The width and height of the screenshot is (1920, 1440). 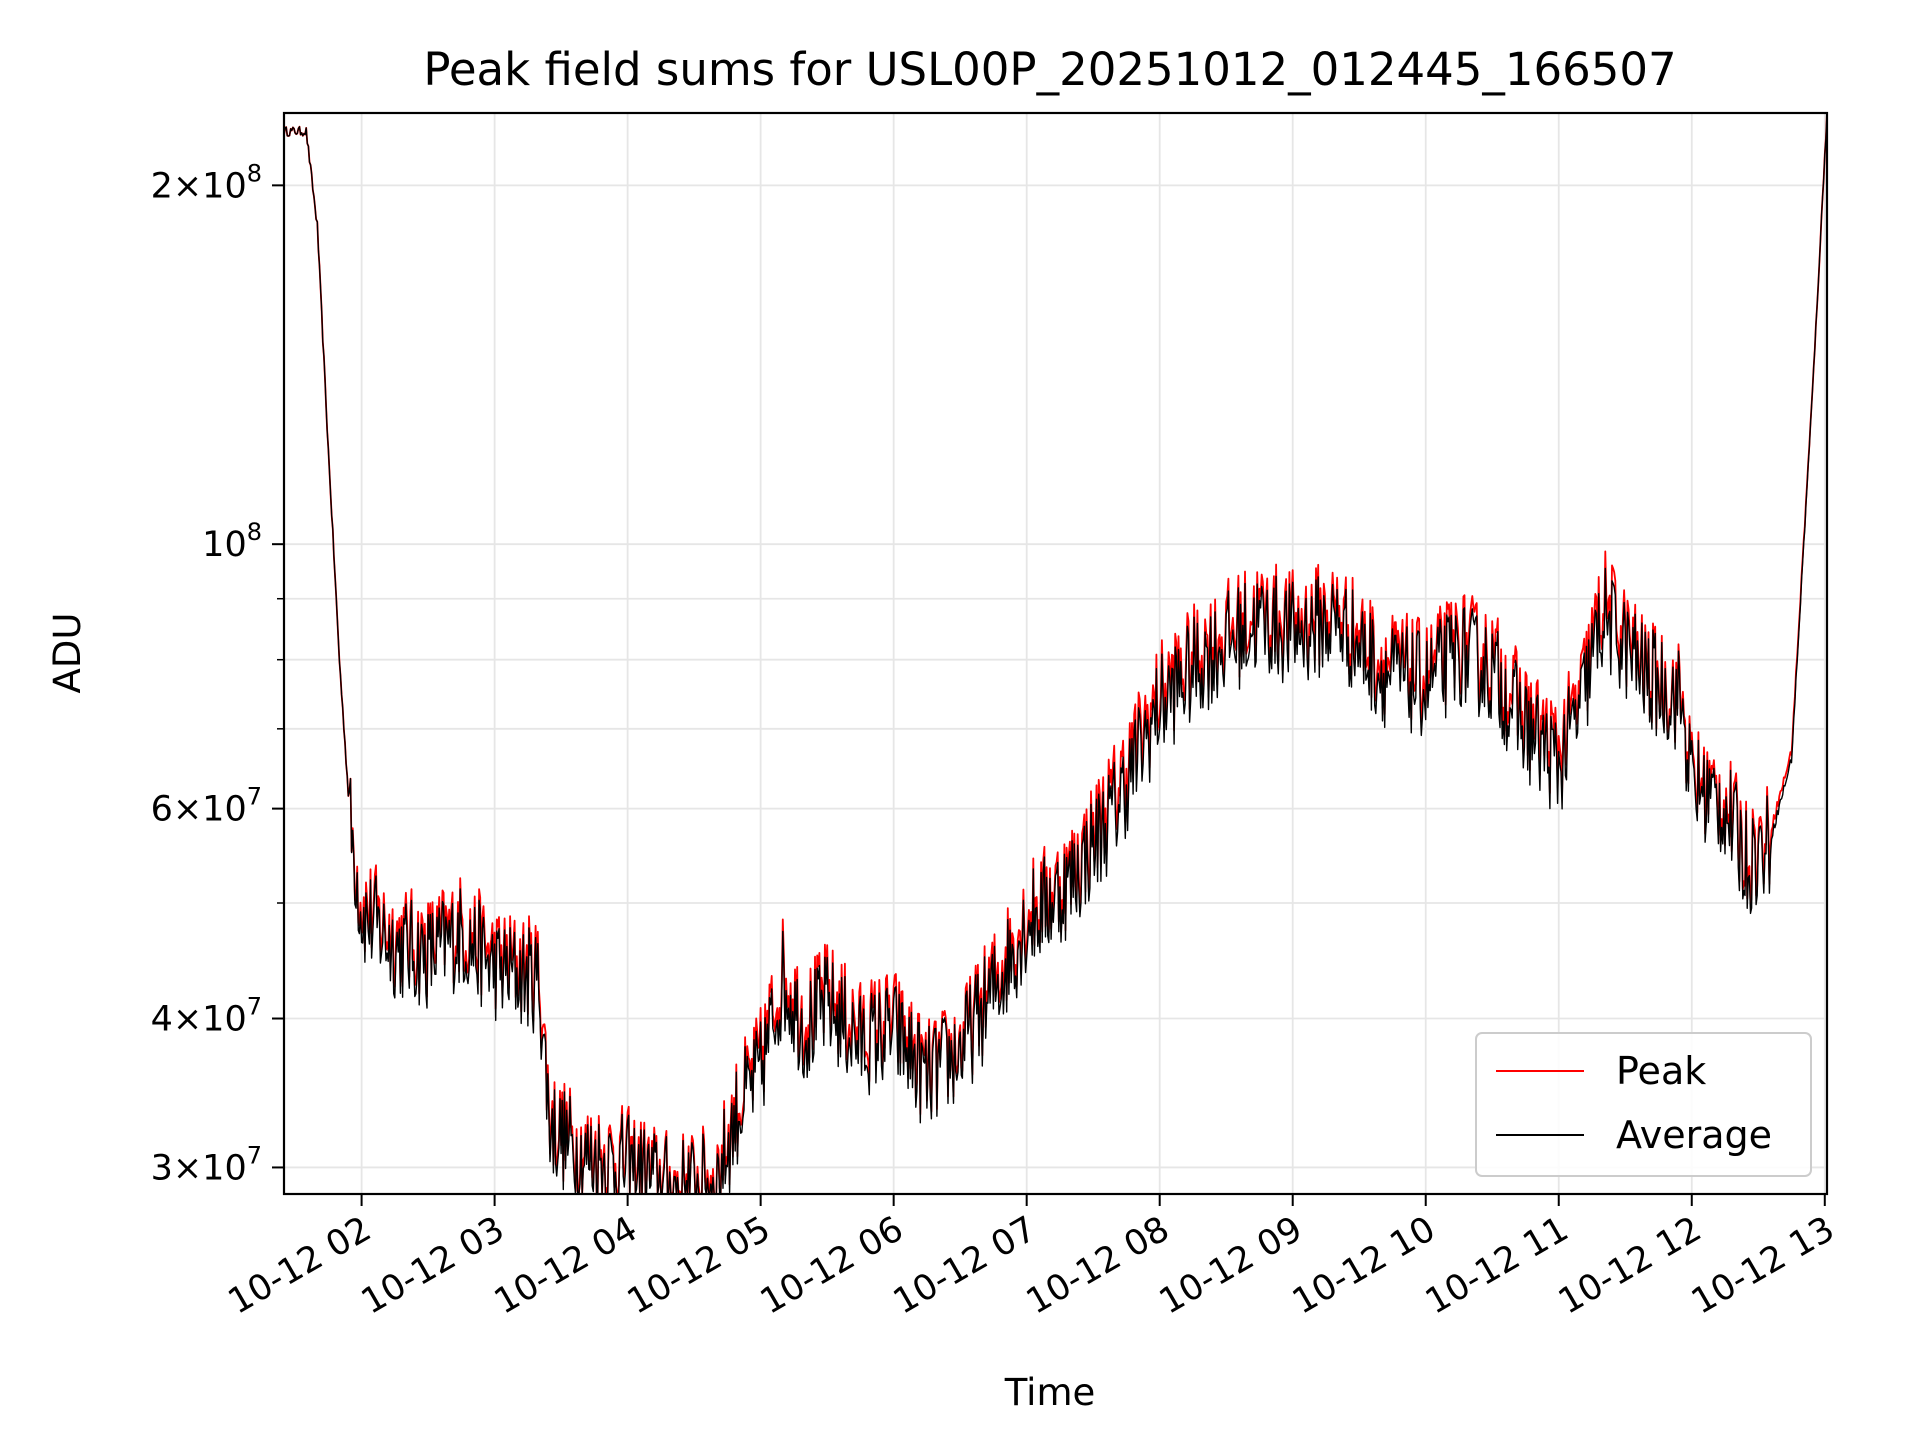 What do you see at coordinates (1050, 1392) in the screenshot?
I see `x-axis-label: Time` at bounding box center [1050, 1392].